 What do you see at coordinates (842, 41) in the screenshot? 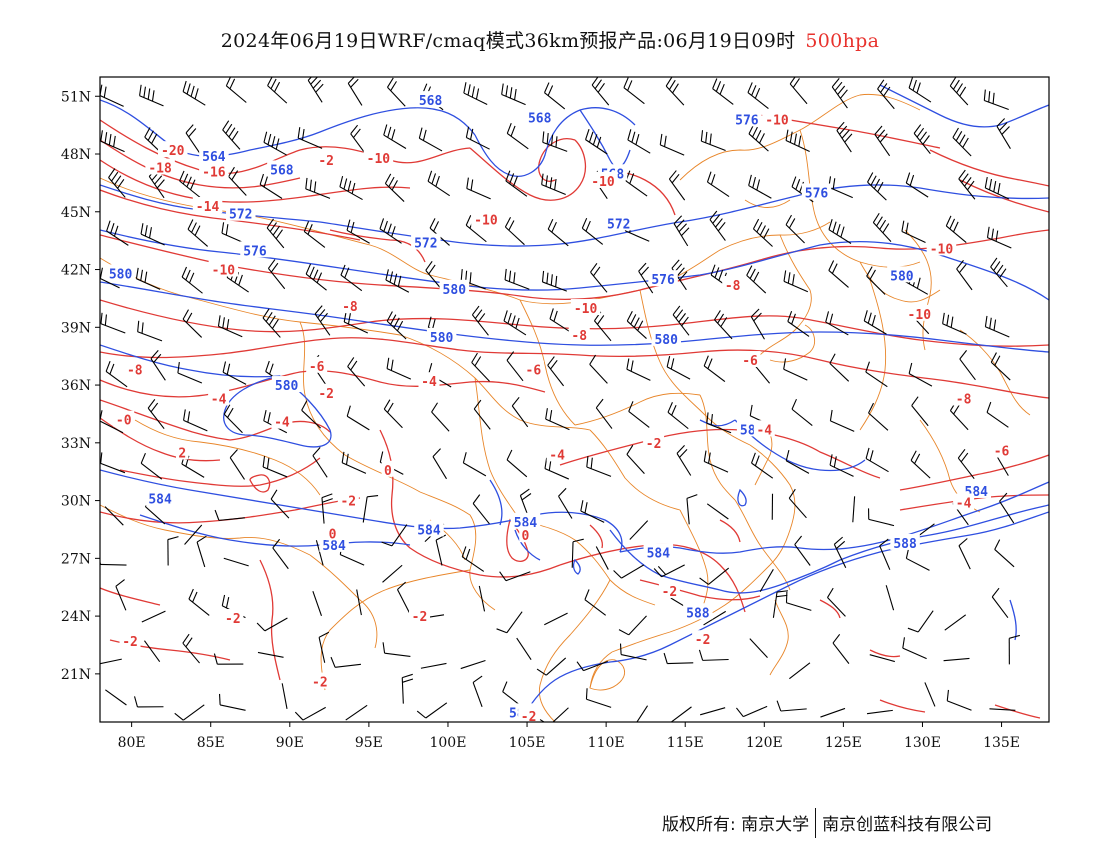
I see `title-level: 500hpa` at bounding box center [842, 41].